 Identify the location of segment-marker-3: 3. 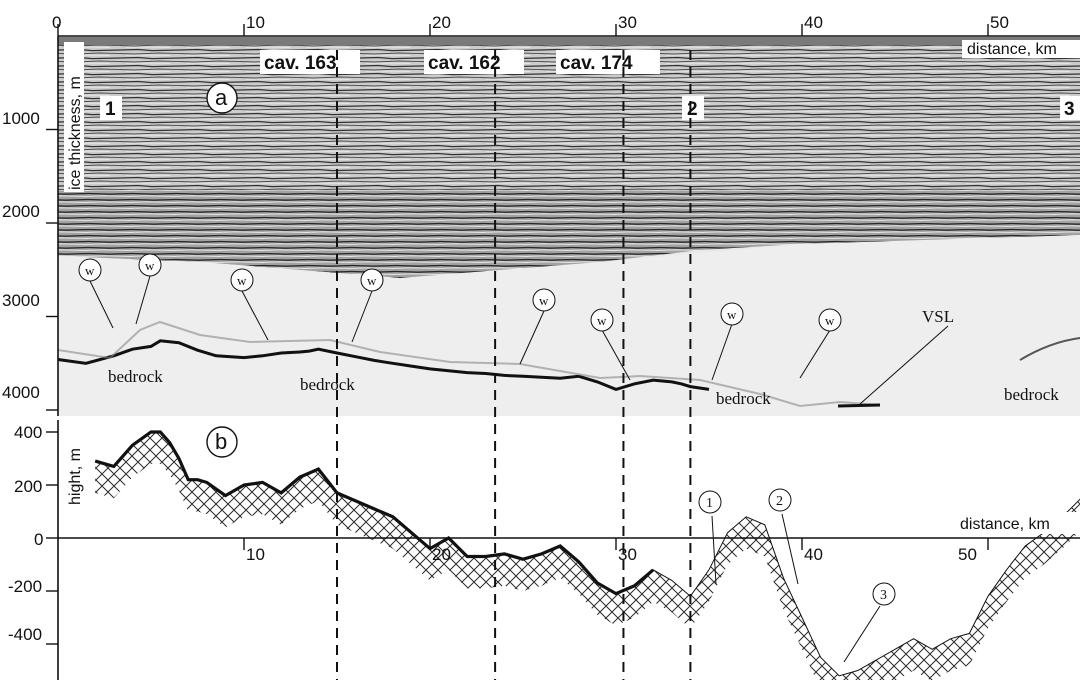
(1069, 109).